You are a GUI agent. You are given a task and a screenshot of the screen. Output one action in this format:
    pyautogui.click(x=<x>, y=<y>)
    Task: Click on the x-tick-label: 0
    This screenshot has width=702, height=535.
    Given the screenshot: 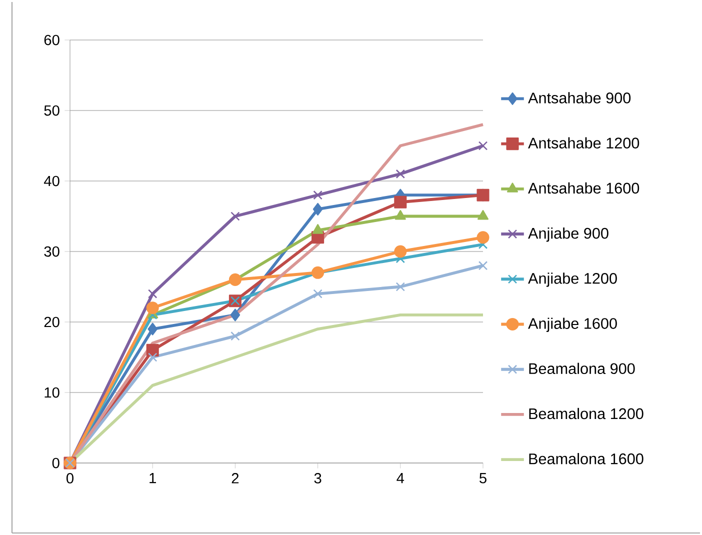 What is the action you would take?
    pyautogui.click(x=70, y=478)
    